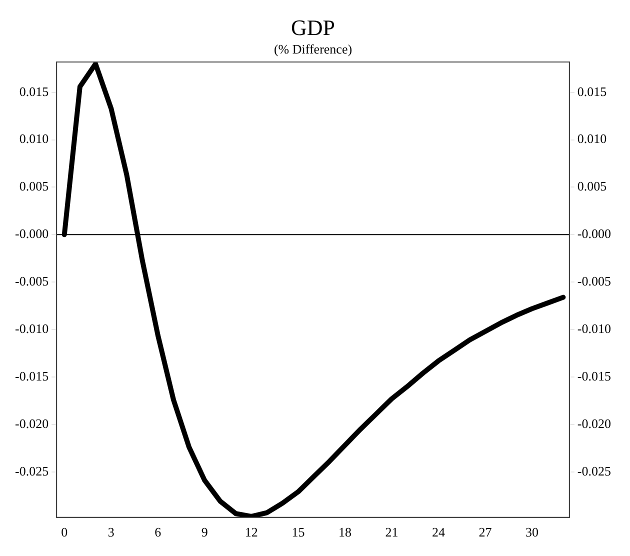 The width and height of the screenshot is (630, 556). What do you see at coordinates (391, 532) in the screenshot?
I see `x-tick-label: 21` at bounding box center [391, 532].